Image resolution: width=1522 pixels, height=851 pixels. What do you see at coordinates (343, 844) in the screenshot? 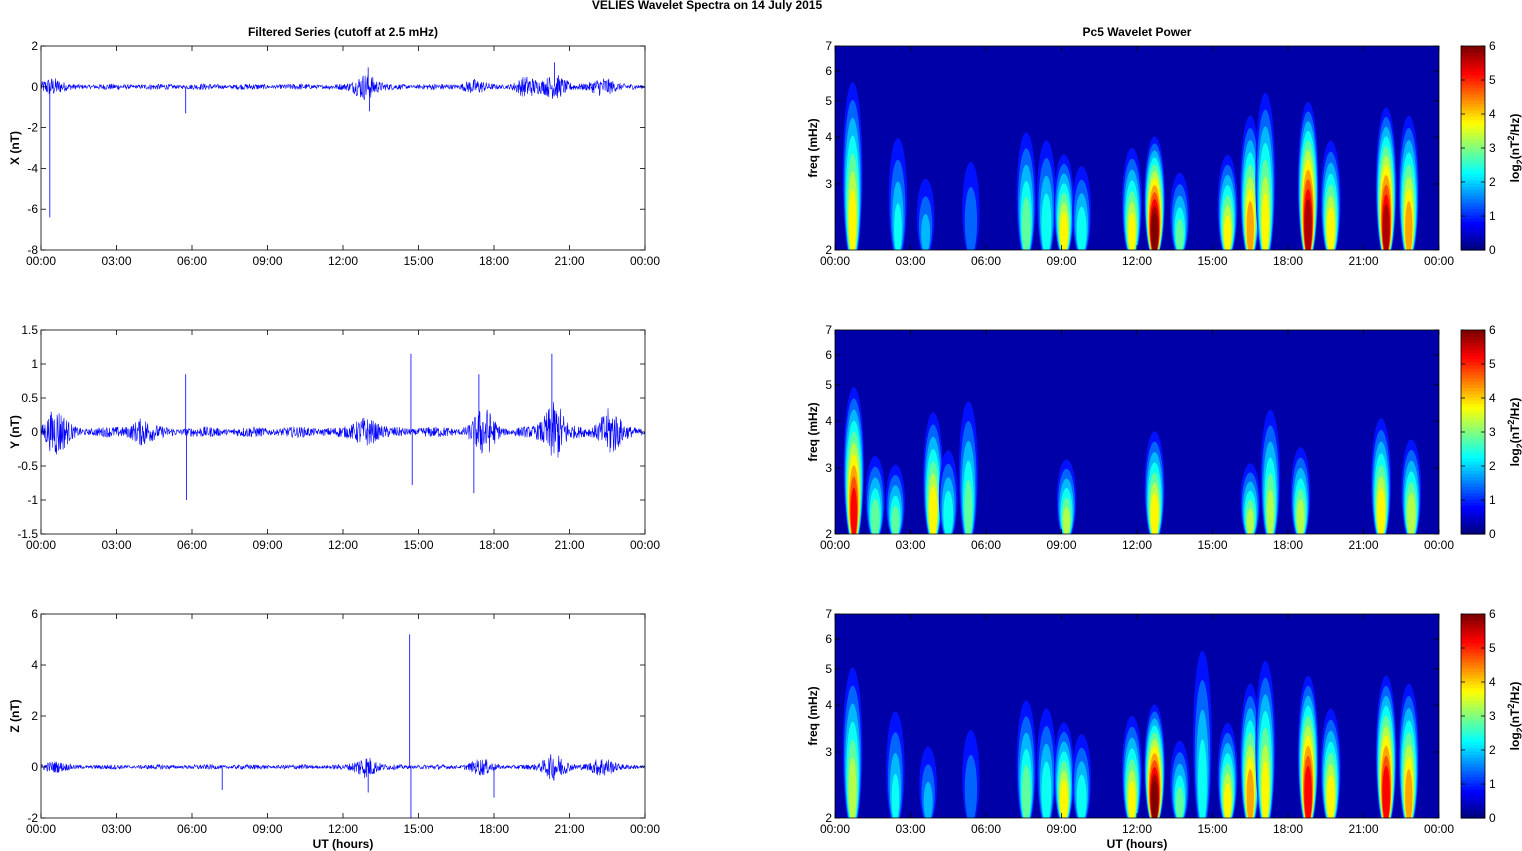
I see `x-axis-label: UT (hours)` at bounding box center [343, 844].